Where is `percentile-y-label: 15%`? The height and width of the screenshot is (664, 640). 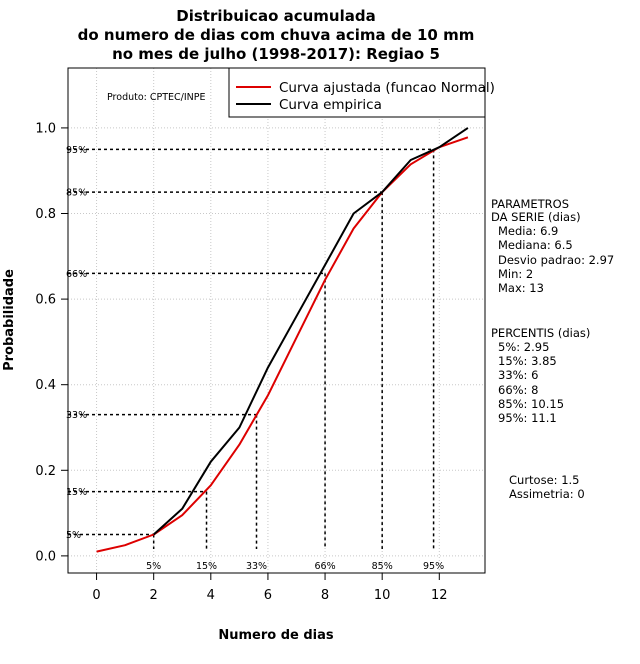
percentile-y-label: 15% is located at coordinates (76, 492).